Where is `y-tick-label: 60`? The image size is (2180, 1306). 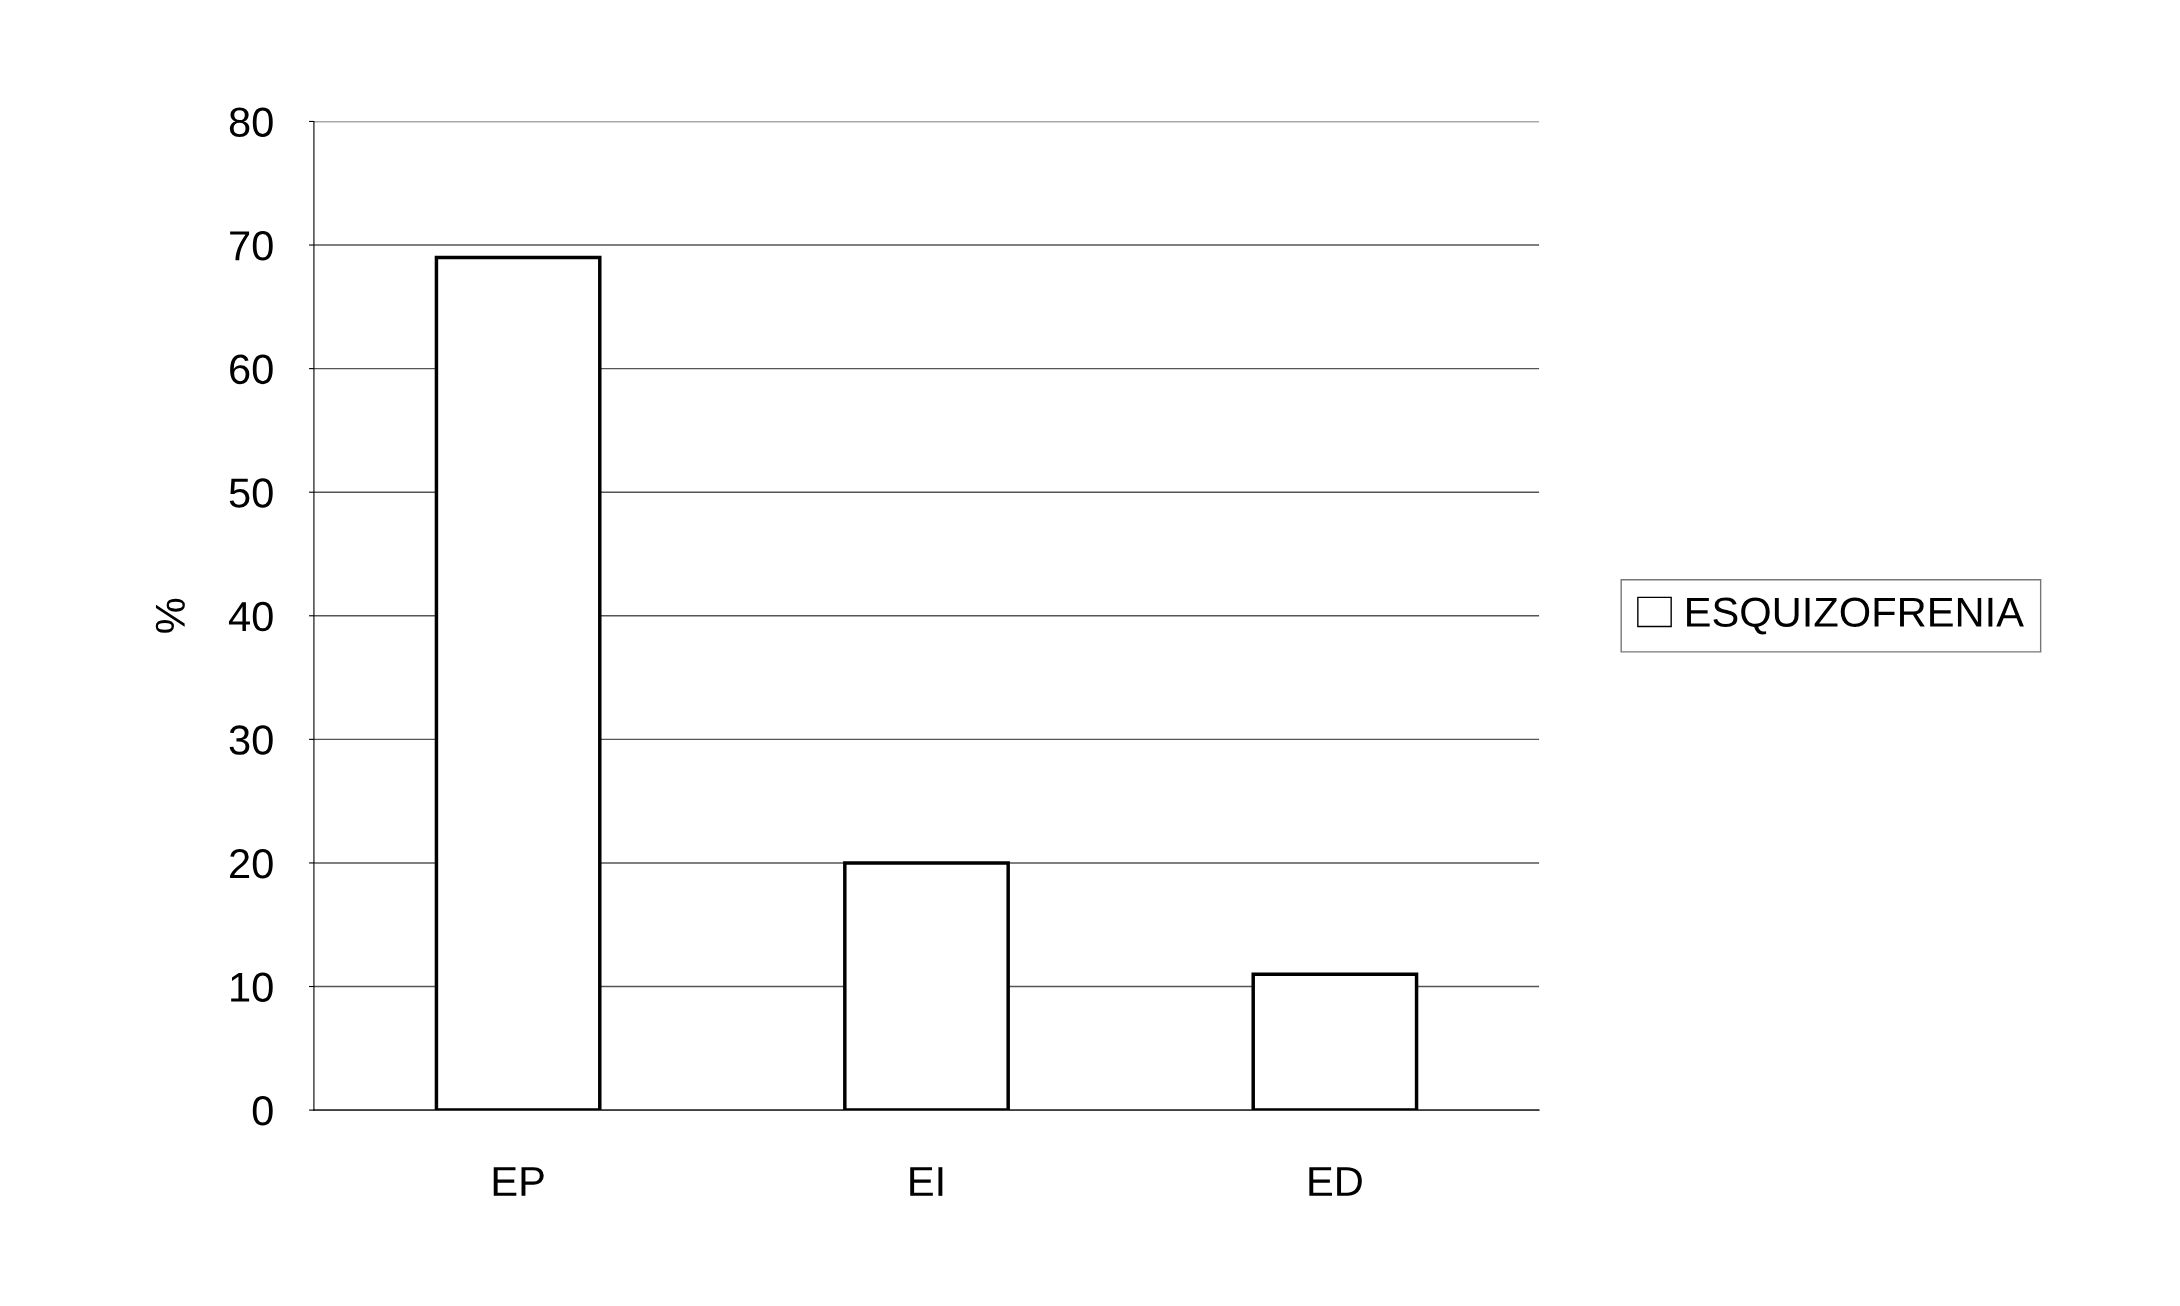
y-tick-label: 60 is located at coordinates (251, 369).